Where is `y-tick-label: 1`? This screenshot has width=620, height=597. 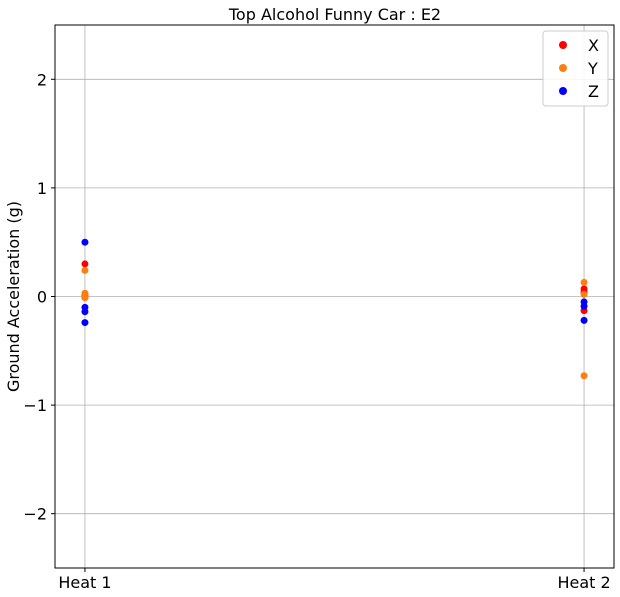
y-tick-label: 1 is located at coordinates (42, 188).